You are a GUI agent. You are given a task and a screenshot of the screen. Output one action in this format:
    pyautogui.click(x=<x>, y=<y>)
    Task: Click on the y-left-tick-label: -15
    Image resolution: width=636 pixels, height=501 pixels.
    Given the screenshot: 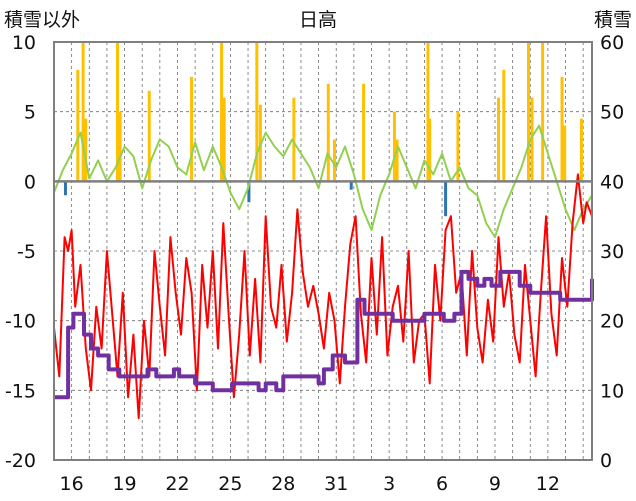 What is the action you would take?
    pyautogui.click(x=20, y=391)
    